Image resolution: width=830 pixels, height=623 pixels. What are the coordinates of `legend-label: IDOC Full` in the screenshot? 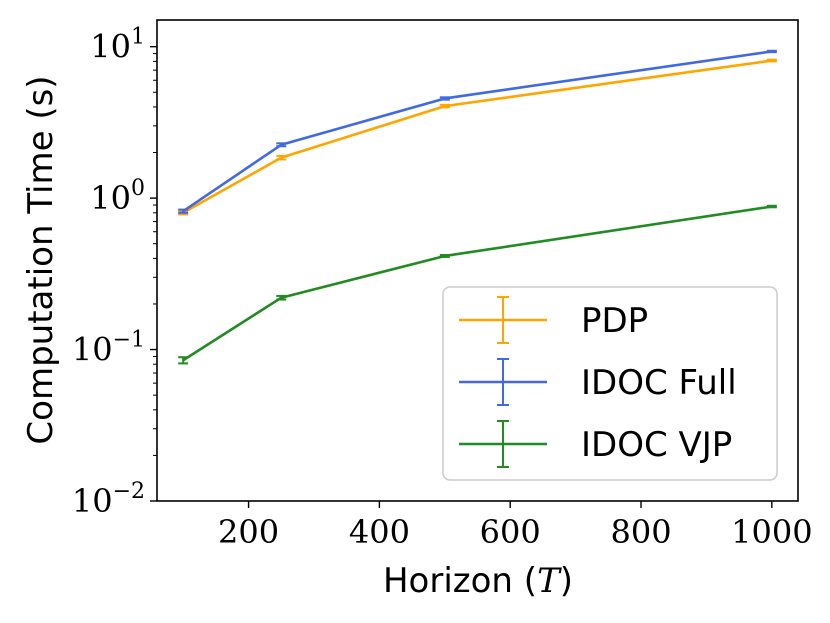 It's located at (659, 383).